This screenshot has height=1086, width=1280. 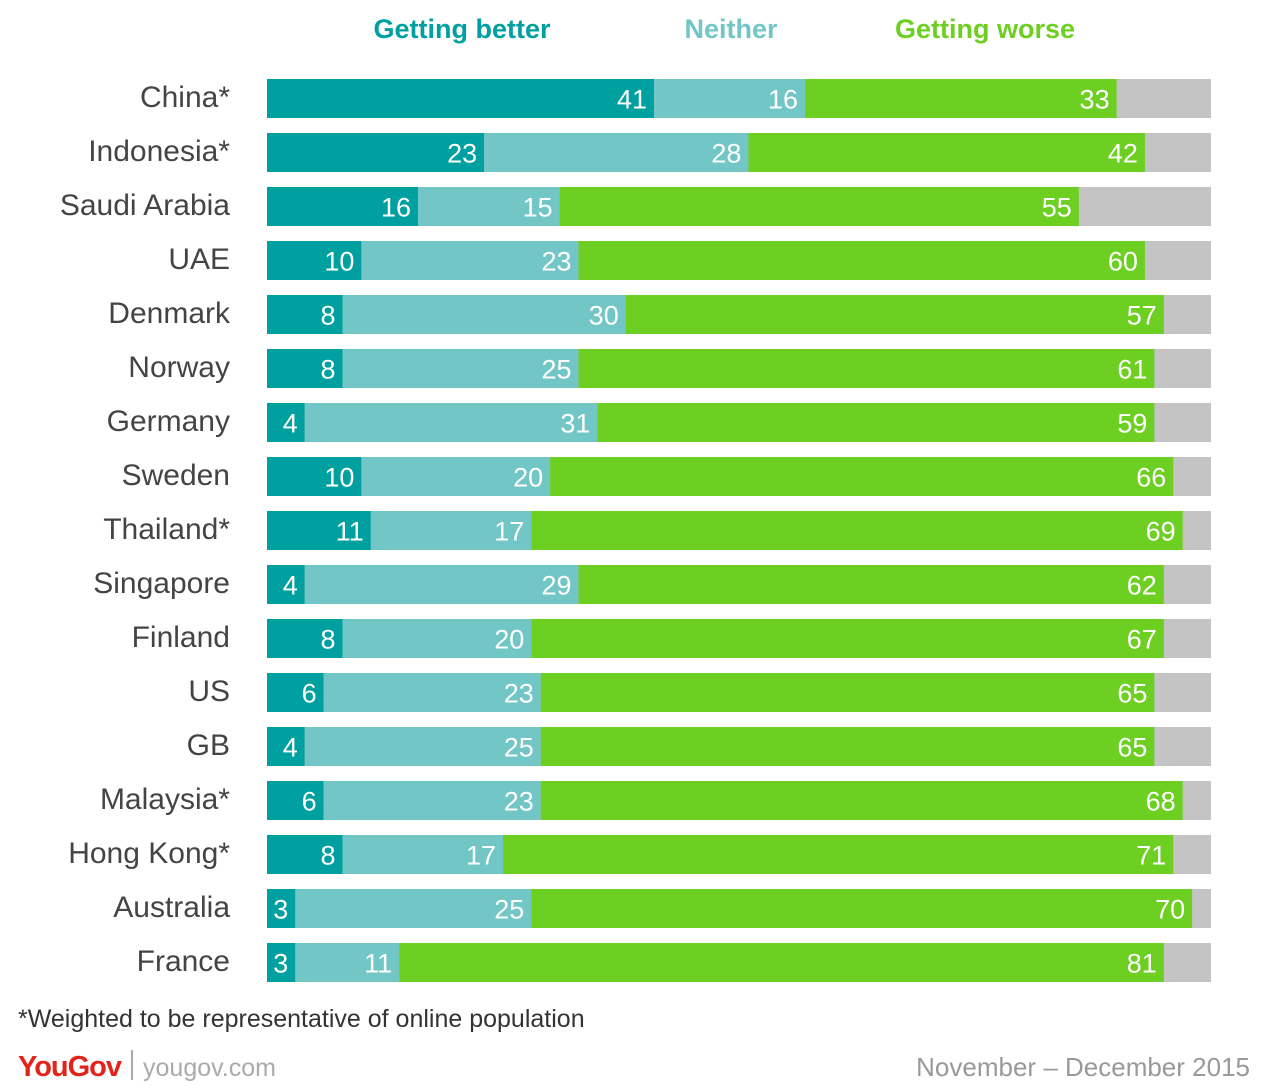 I want to click on data-label: 59, so click(x=1132, y=424).